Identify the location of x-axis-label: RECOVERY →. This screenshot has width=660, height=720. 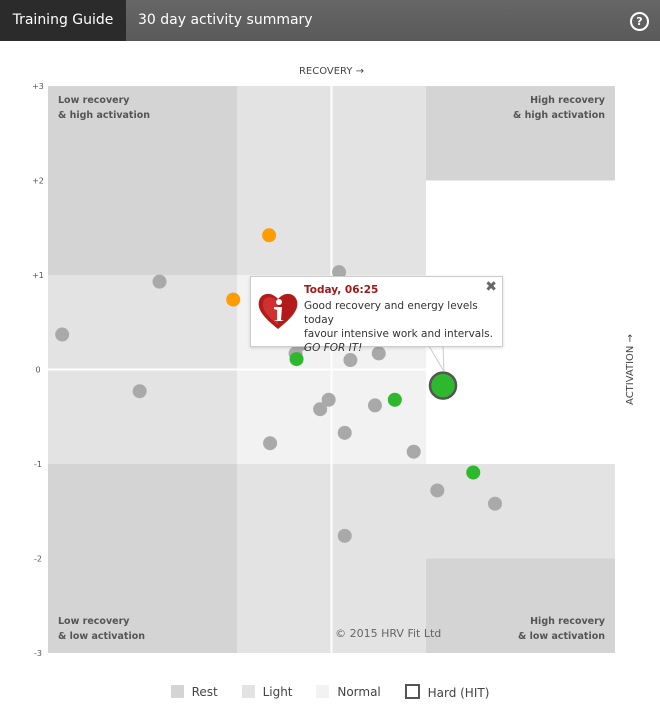
(331, 71).